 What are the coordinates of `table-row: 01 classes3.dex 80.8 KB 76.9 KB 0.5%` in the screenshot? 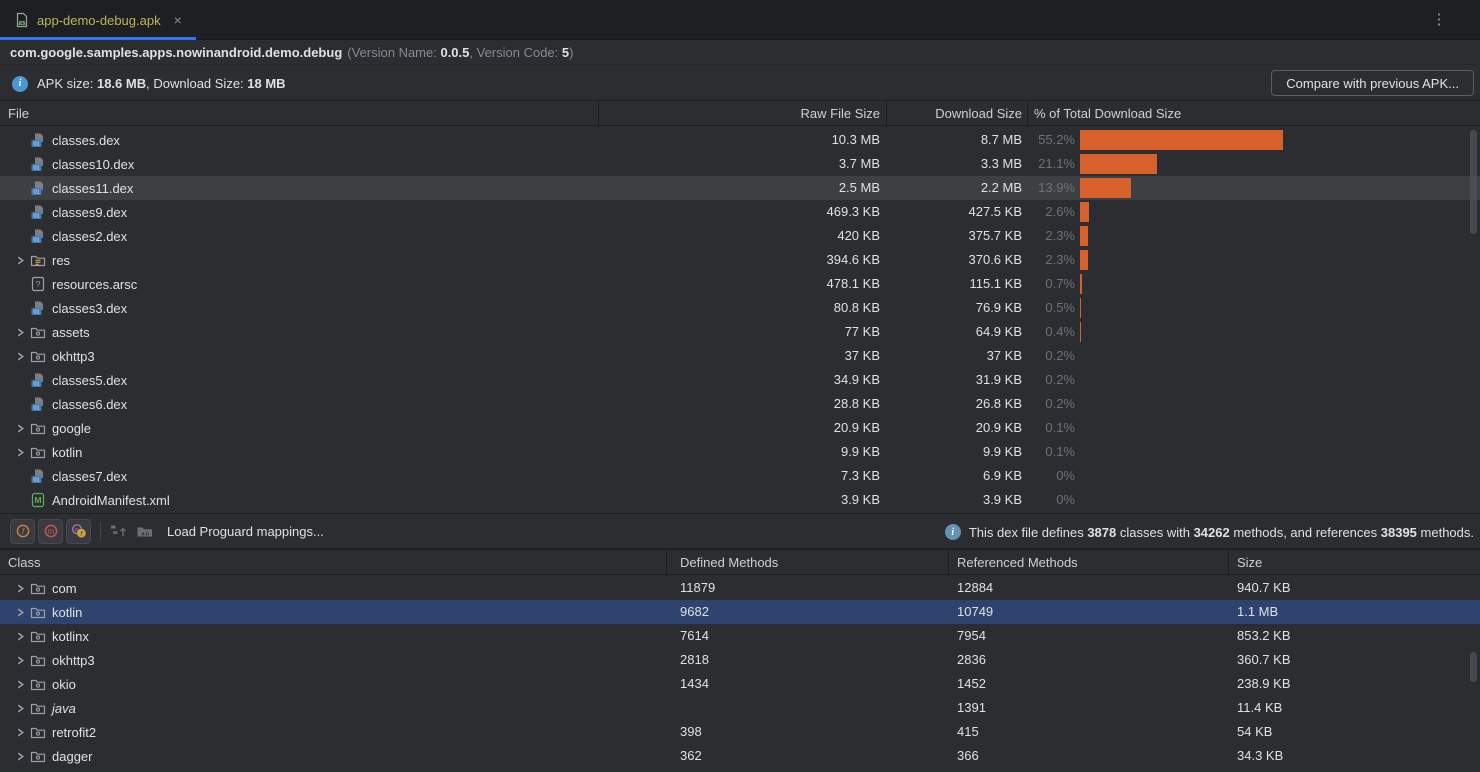 It's located at (740, 308).